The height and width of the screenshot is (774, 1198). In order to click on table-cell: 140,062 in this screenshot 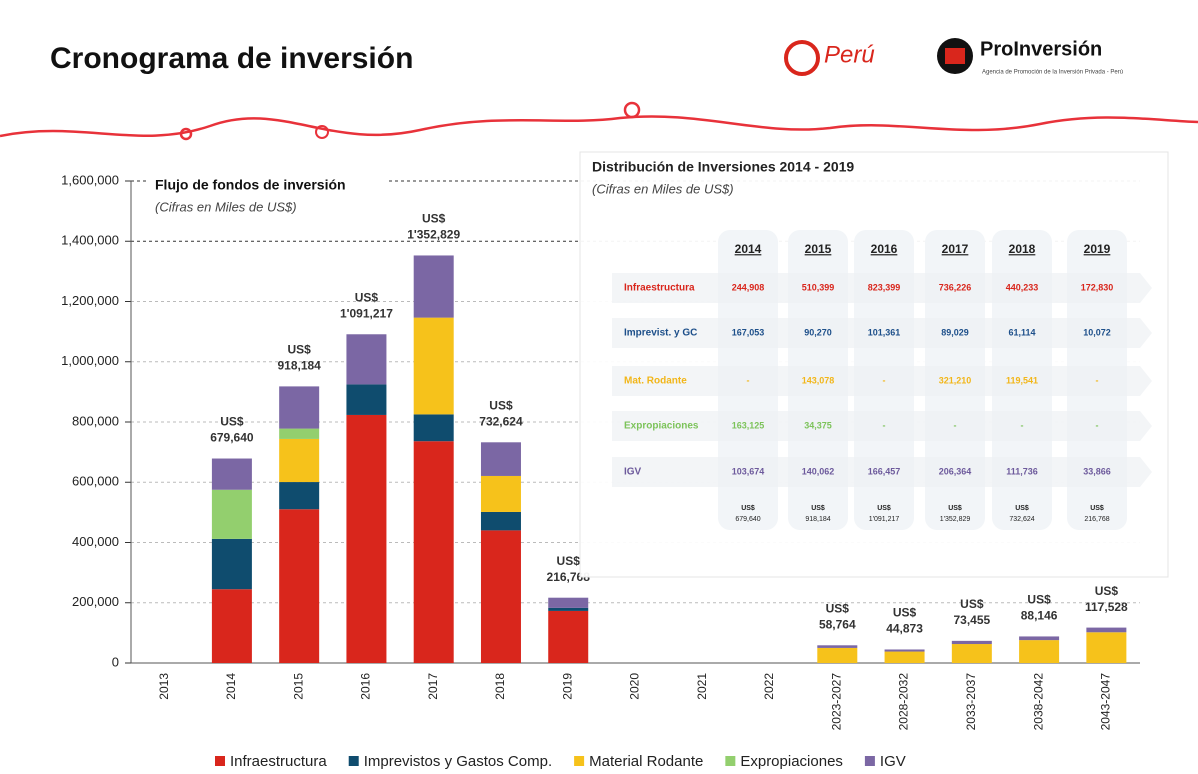, I will do `click(818, 471)`.